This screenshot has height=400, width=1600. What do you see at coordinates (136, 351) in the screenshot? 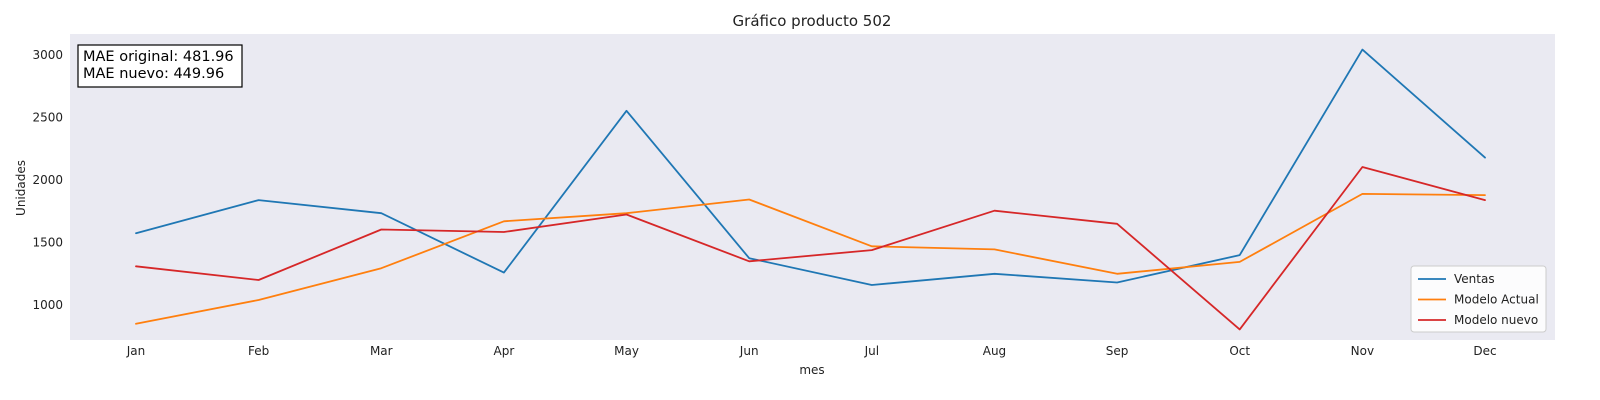
I see `x-tick-label: Jan` at bounding box center [136, 351].